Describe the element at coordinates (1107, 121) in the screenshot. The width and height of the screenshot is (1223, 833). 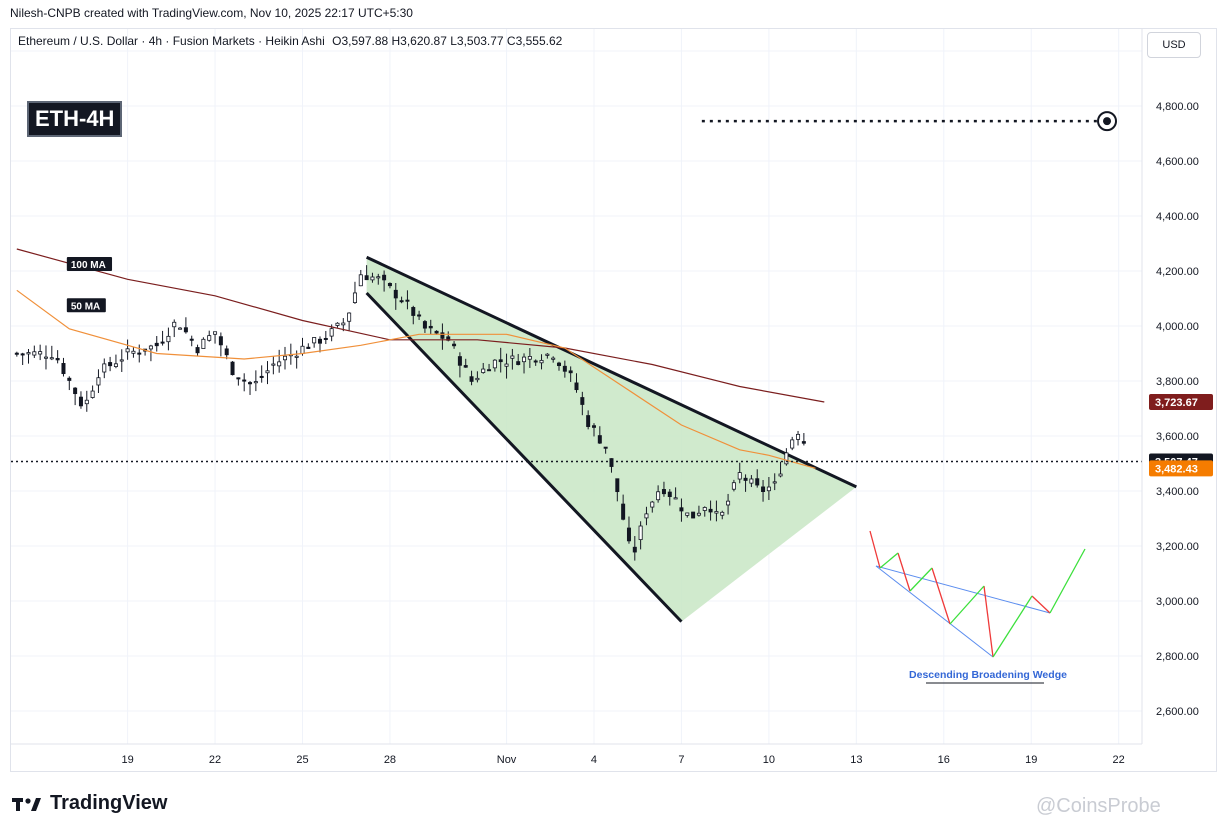
I see `target-marker-inner` at that location.